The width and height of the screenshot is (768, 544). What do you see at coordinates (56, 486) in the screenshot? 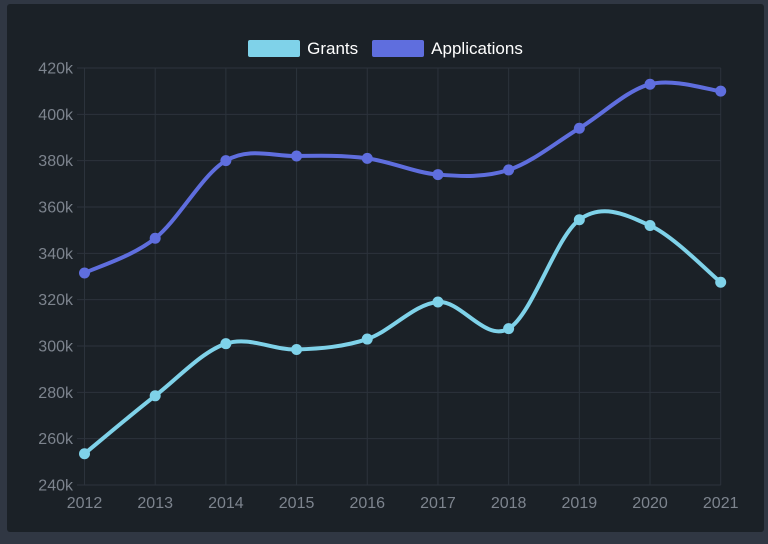
I see `y-tick-label: 240k` at bounding box center [56, 486].